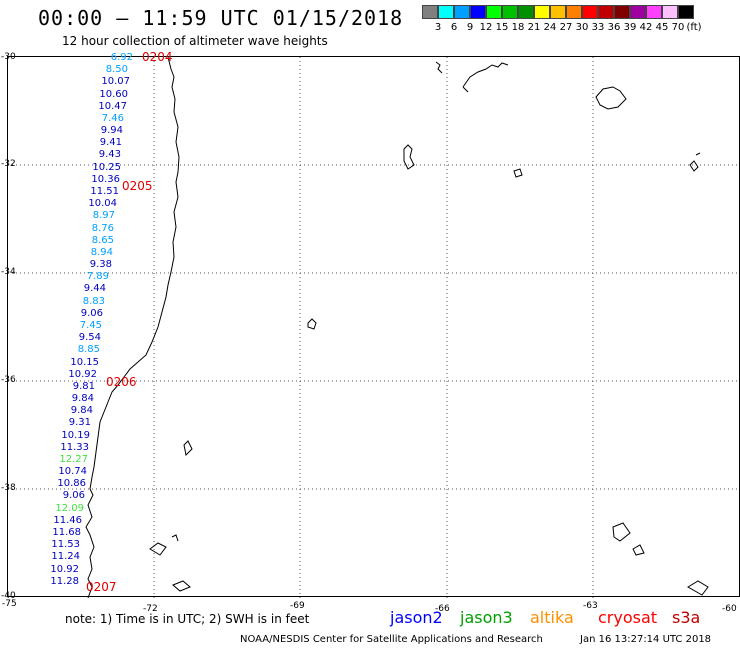 The image size is (740, 650). What do you see at coordinates (729, 609) in the screenshot?
I see `lon-label: -60` at bounding box center [729, 609].